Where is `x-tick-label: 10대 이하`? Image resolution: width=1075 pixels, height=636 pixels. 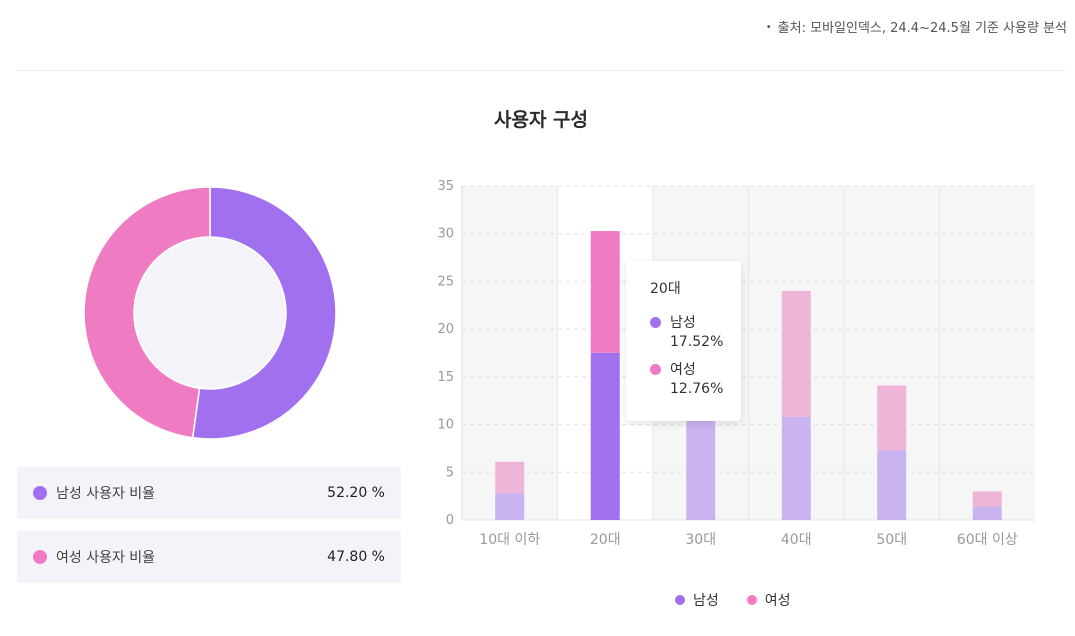
x-tick-label: 10대 이하 is located at coordinates (509, 540).